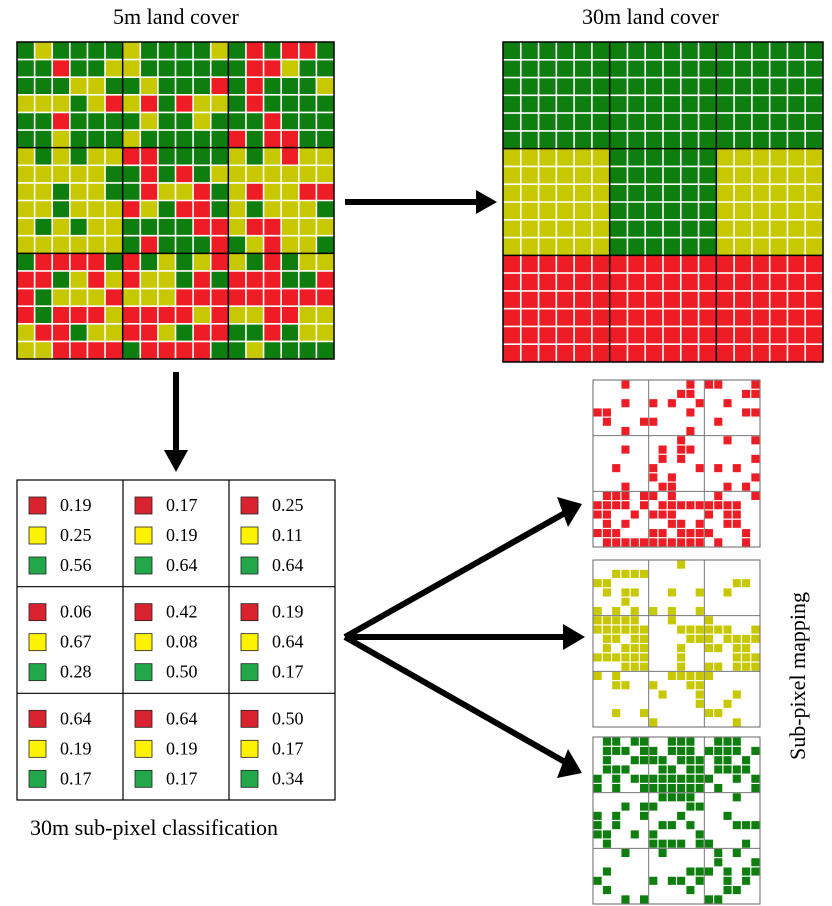  Describe the element at coordinates (676, 463) in the screenshot. I see `mapping-panel-border` at that location.